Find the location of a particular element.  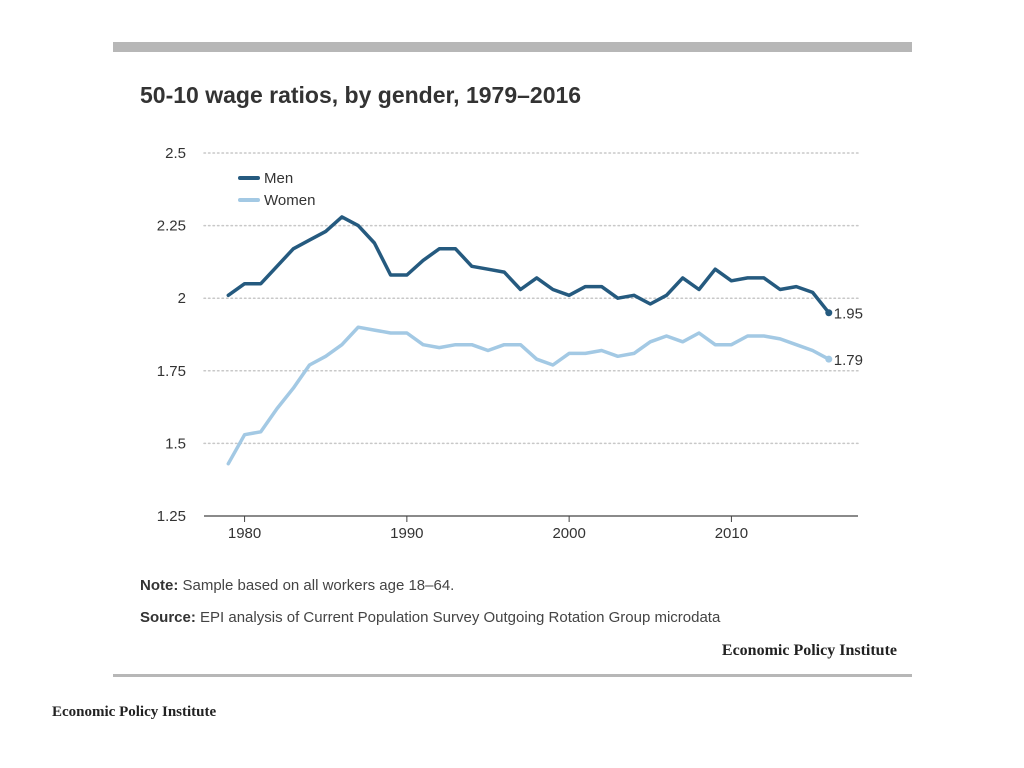

y-tick-label: 1.75 is located at coordinates (171, 371).